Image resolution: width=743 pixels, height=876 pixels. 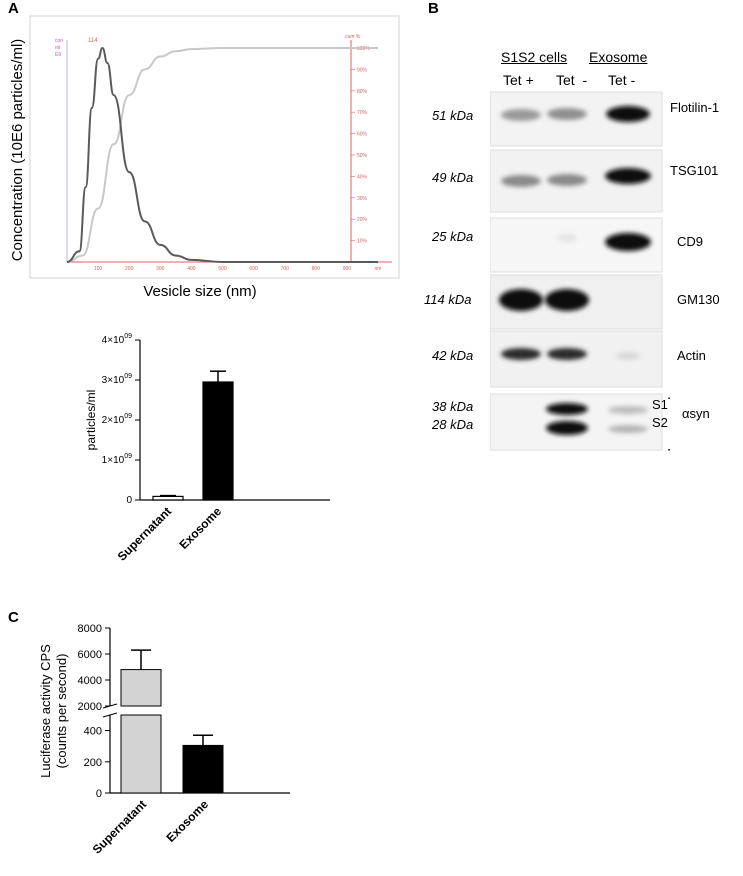 What do you see at coordinates (362, 70) in the screenshot?
I see `right-tick-label: 90%` at bounding box center [362, 70].